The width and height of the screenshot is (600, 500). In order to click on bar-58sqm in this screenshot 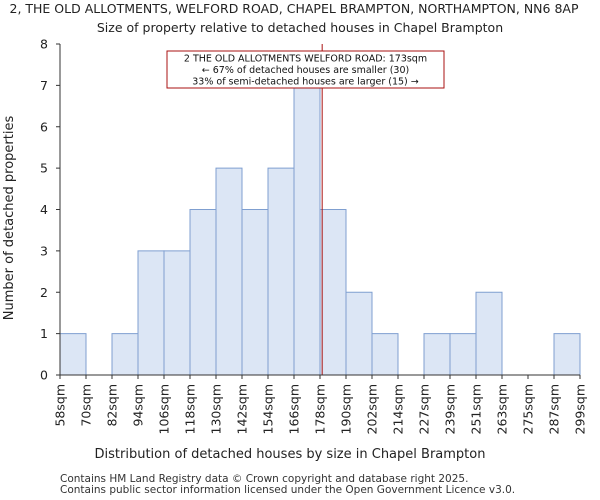, I will do `click(73, 354)`.